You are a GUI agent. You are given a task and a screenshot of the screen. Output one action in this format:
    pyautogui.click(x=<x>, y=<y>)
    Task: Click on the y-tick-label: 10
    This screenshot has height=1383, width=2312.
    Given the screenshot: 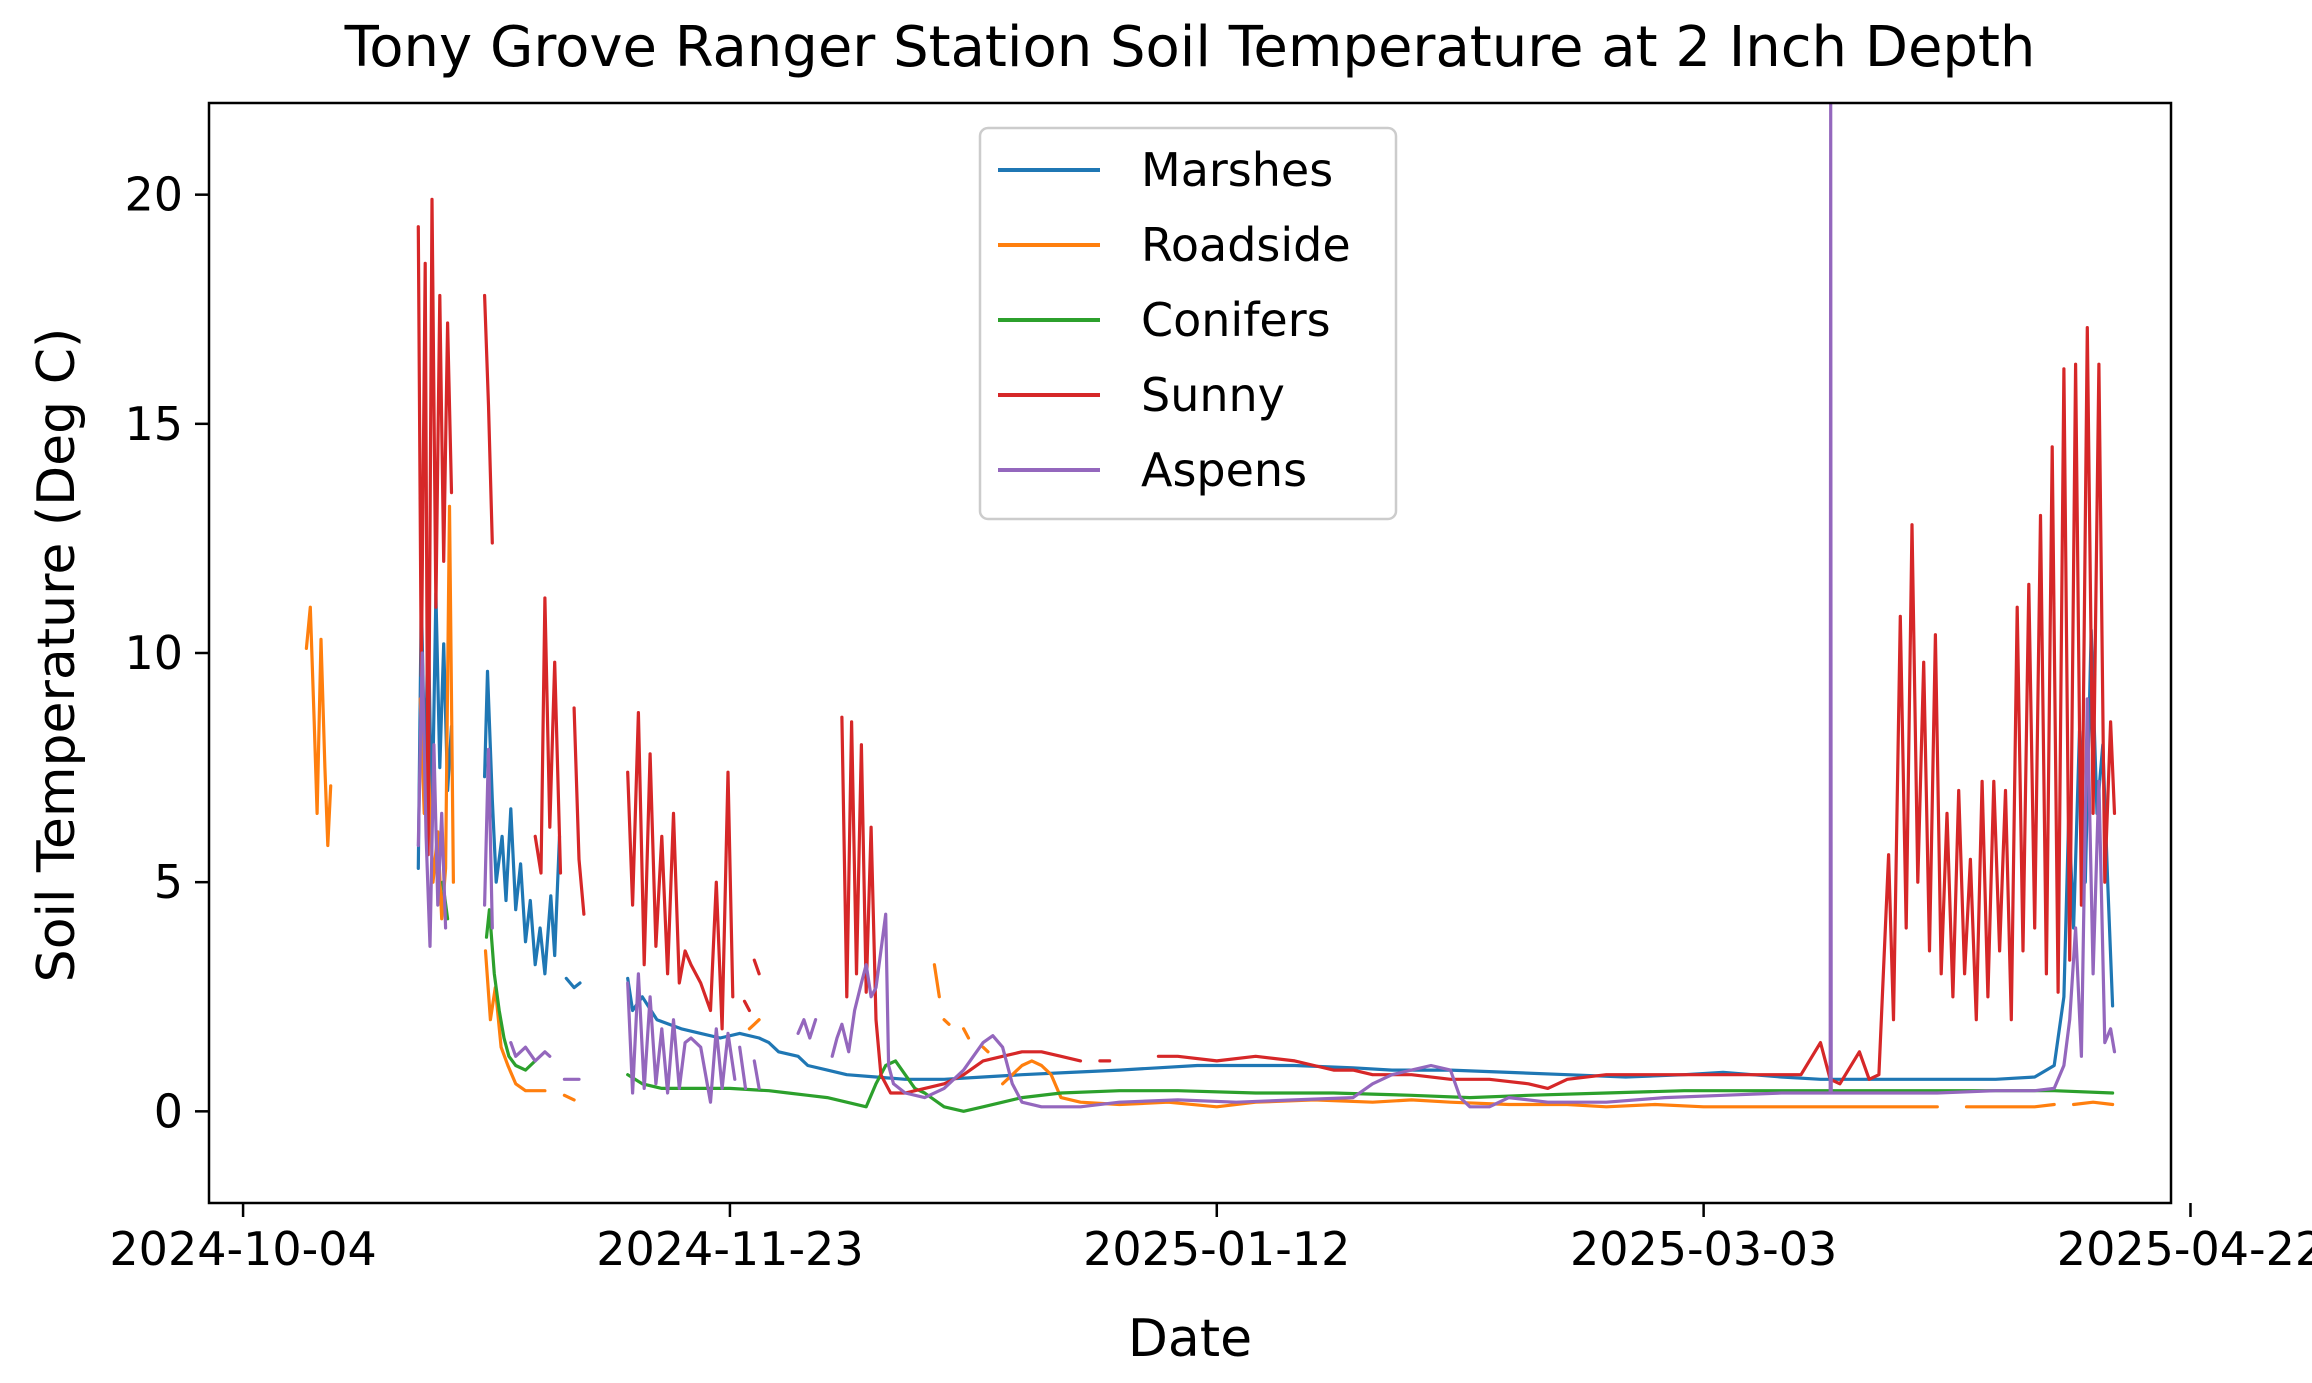 What is the action you would take?
    pyautogui.click(x=153, y=653)
    